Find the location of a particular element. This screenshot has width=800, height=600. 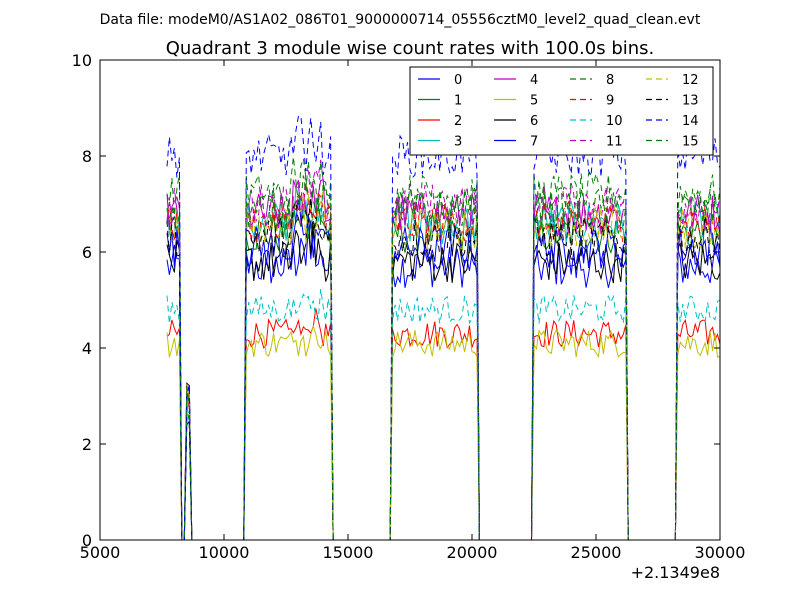

legend-label-0: 0 is located at coordinates (458, 80).